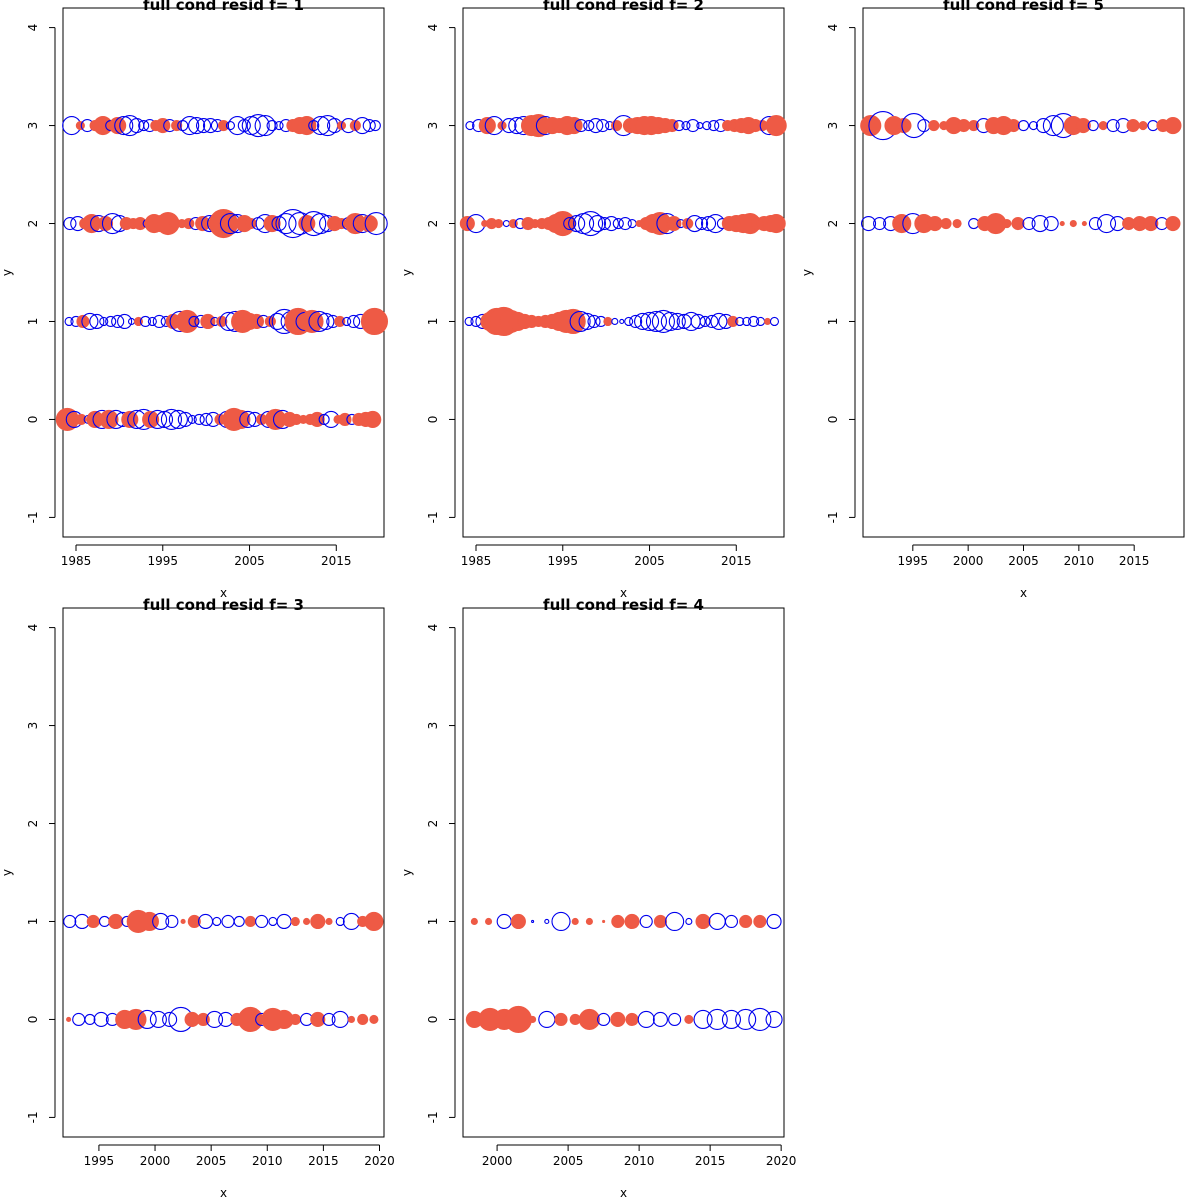 This screenshot has height=1200, width=1200. Describe the element at coordinates (781, 1161) in the screenshot. I see `x-tick-label: 2020` at that location.